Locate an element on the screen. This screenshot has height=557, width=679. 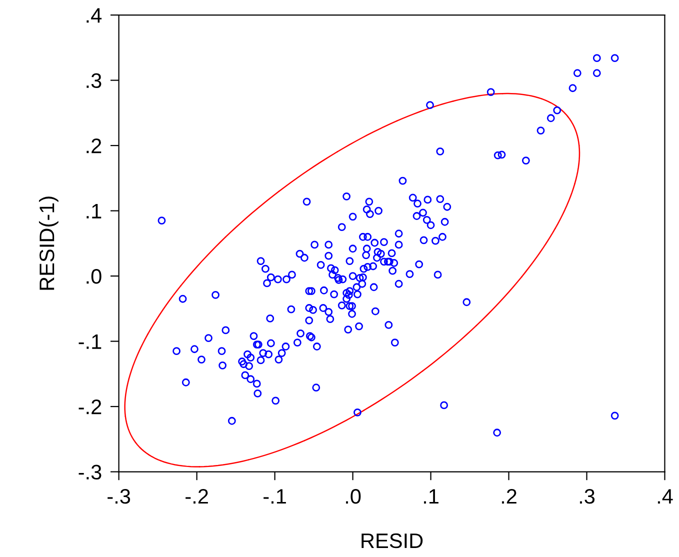
y-tick-label: -.2 is located at coordinates (90, 407).